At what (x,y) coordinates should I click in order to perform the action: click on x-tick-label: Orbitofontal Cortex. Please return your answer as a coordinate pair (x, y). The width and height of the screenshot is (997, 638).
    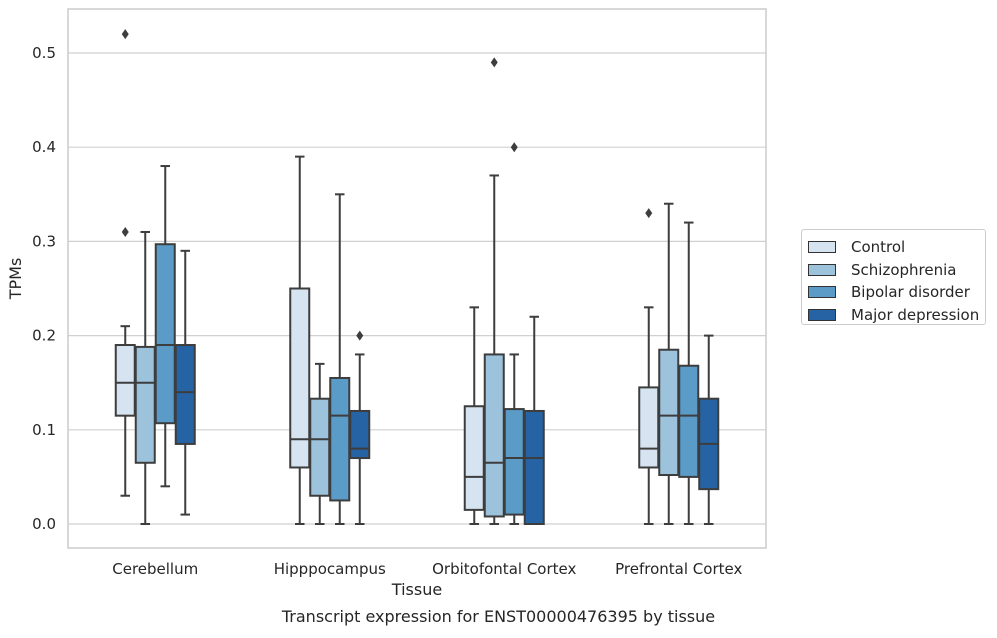
    Looking at the image, I should click on (504, 569).